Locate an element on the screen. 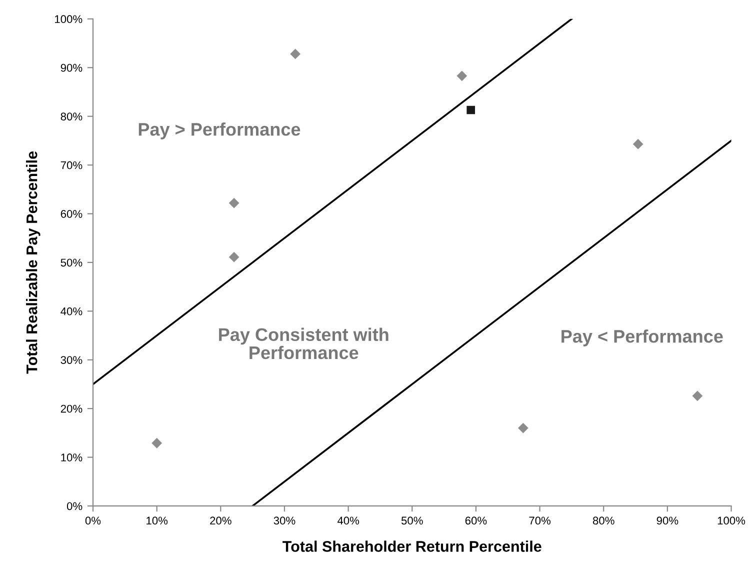 The height and width of the screenshot is (573, 750). x-tick-label: 60% is located at coordinates (476, 520).